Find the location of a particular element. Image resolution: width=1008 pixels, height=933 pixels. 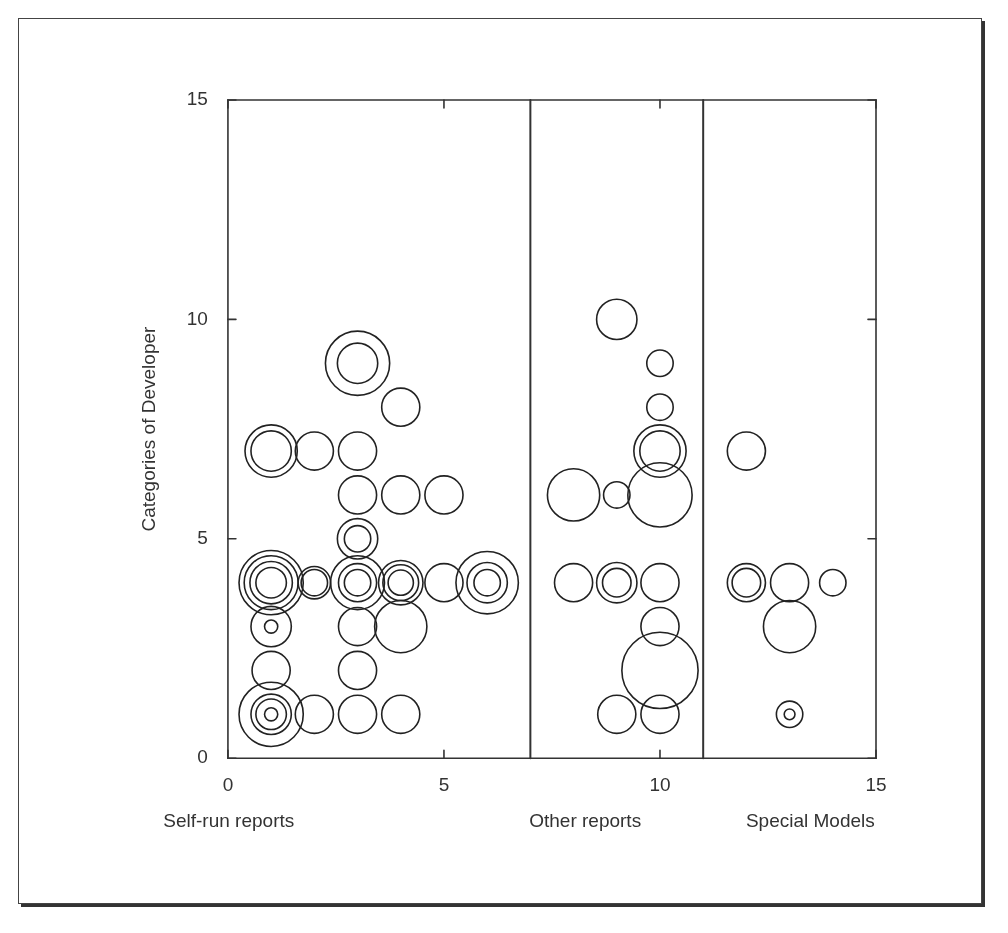

x-tick-label: 10 is located at coordinates (660, 784).